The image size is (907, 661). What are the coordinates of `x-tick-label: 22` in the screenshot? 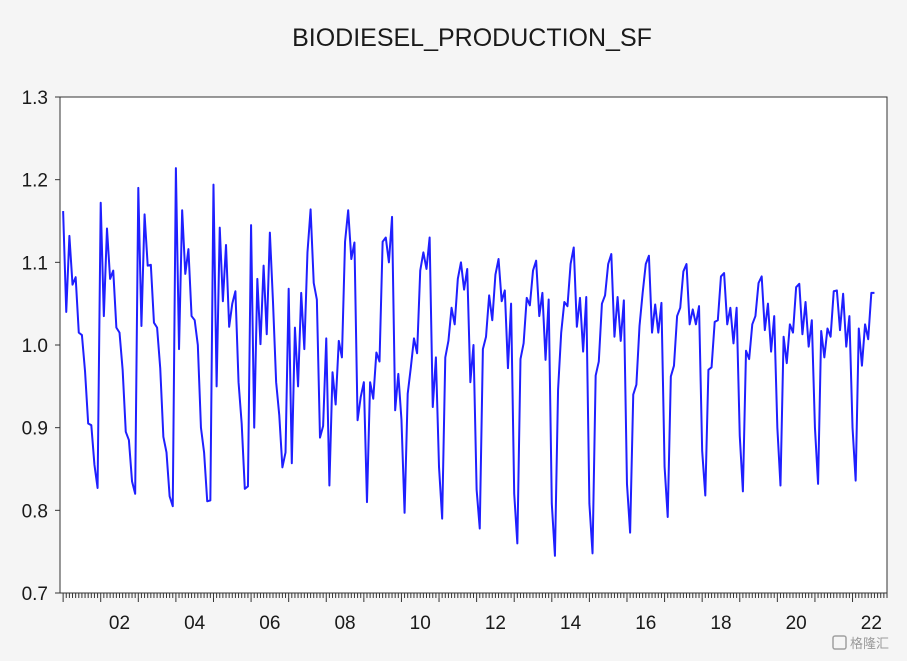 It's located at (871, 623).